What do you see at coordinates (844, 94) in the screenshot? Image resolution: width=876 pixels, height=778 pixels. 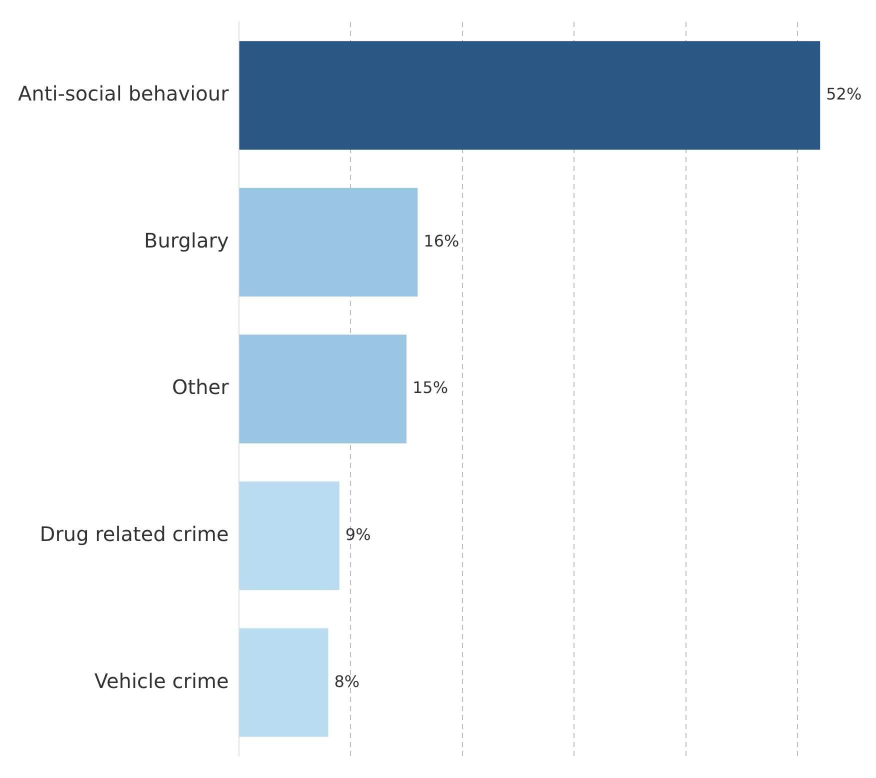 I see `data-label: 52%` at bounding box center [844, 94].